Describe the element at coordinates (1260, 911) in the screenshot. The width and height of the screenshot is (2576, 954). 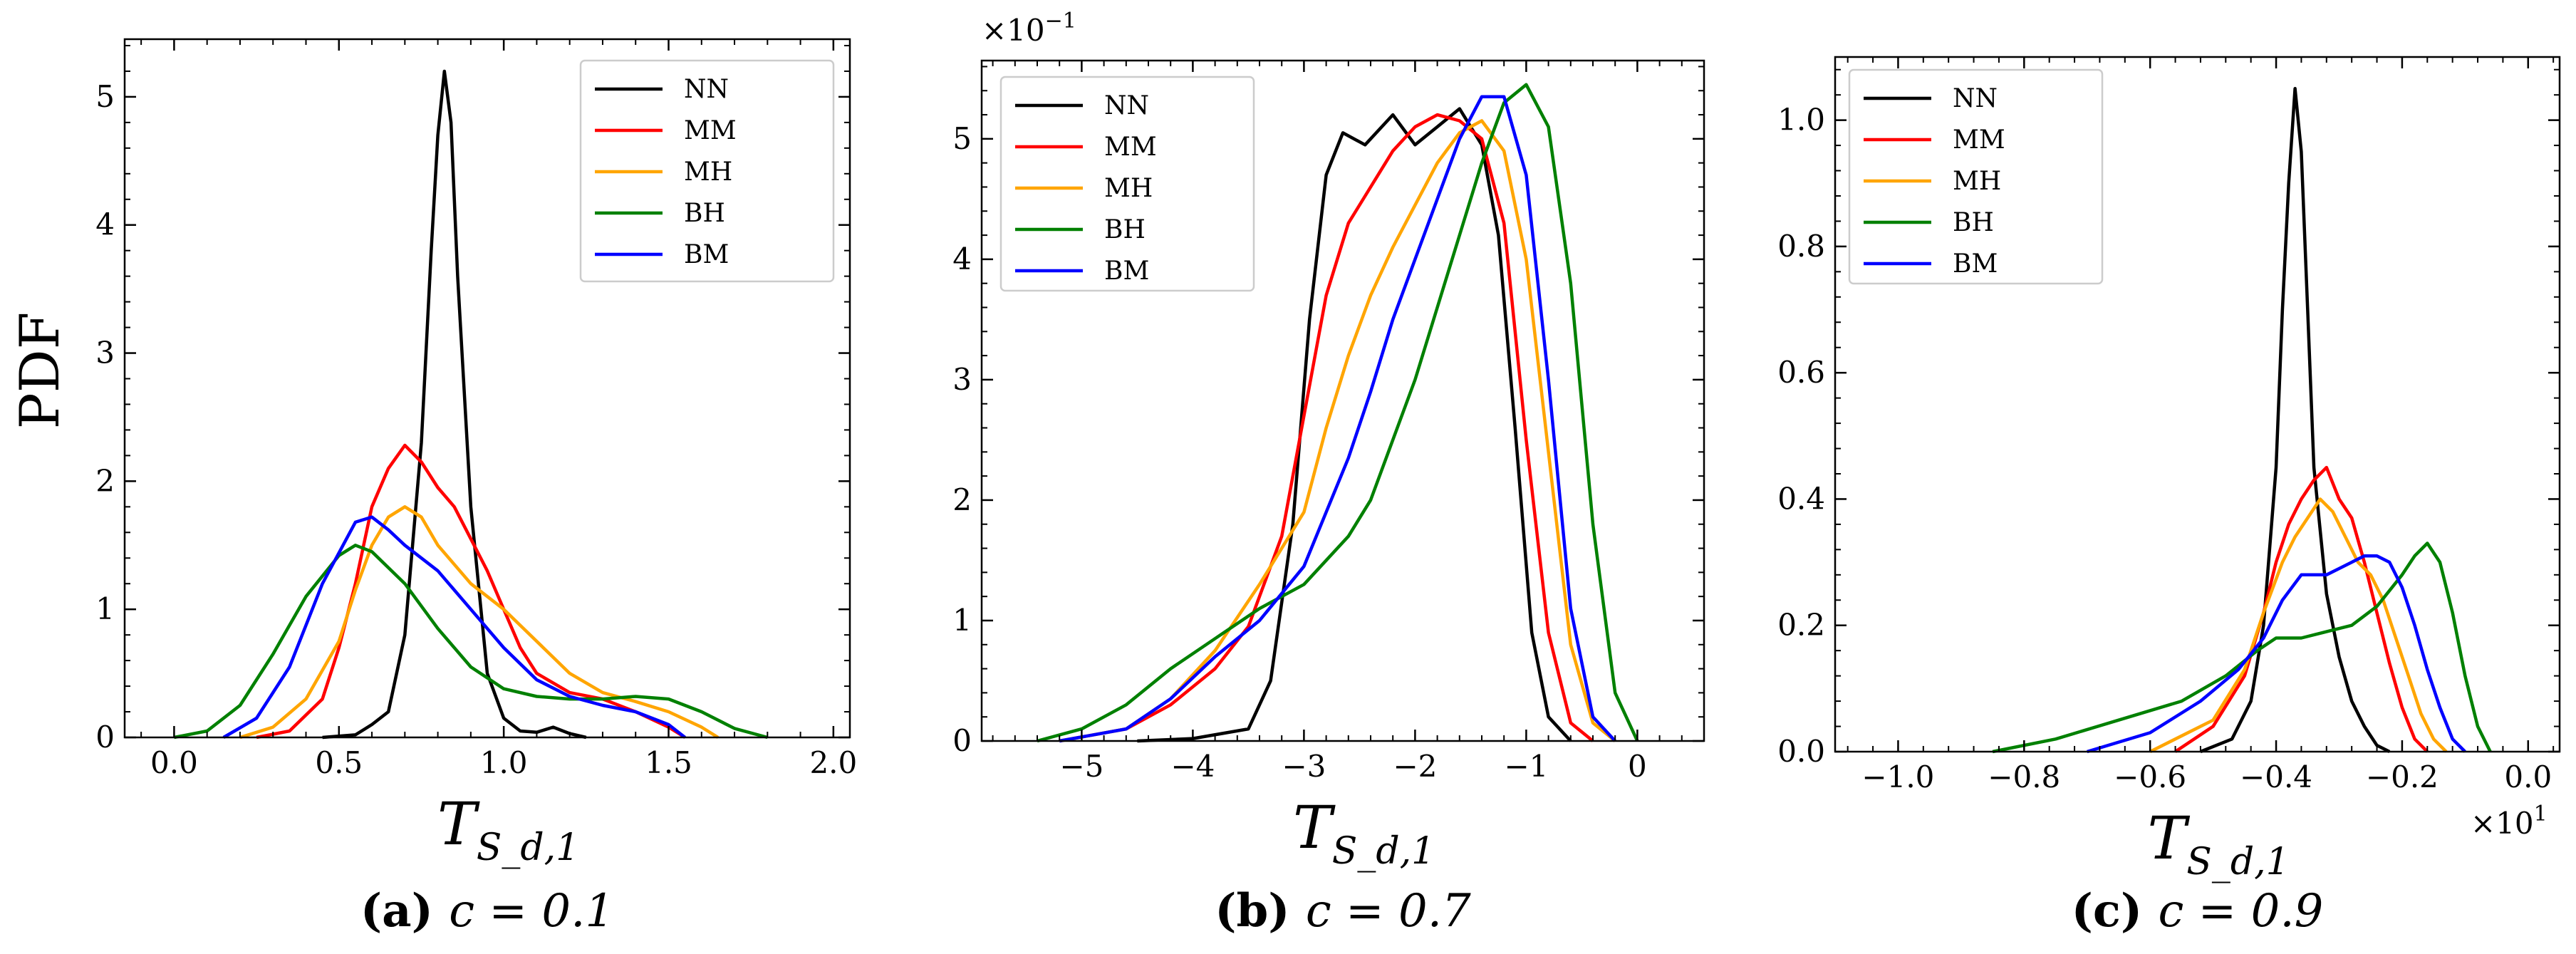
I see `panel-caption-letter: (b)` at that location.